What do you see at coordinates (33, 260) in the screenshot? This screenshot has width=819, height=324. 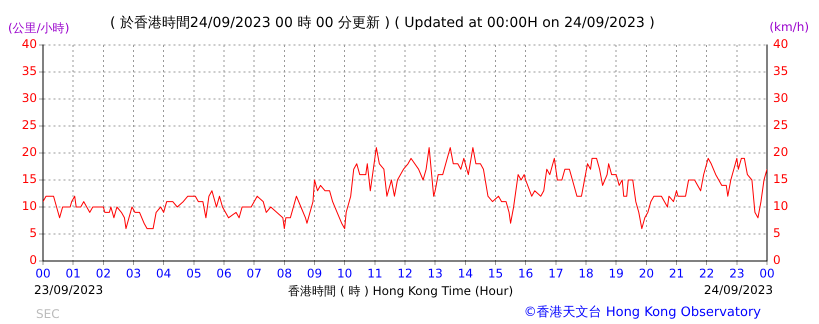 I see `y-tick-label: 0` at bounding box center [33, 260].